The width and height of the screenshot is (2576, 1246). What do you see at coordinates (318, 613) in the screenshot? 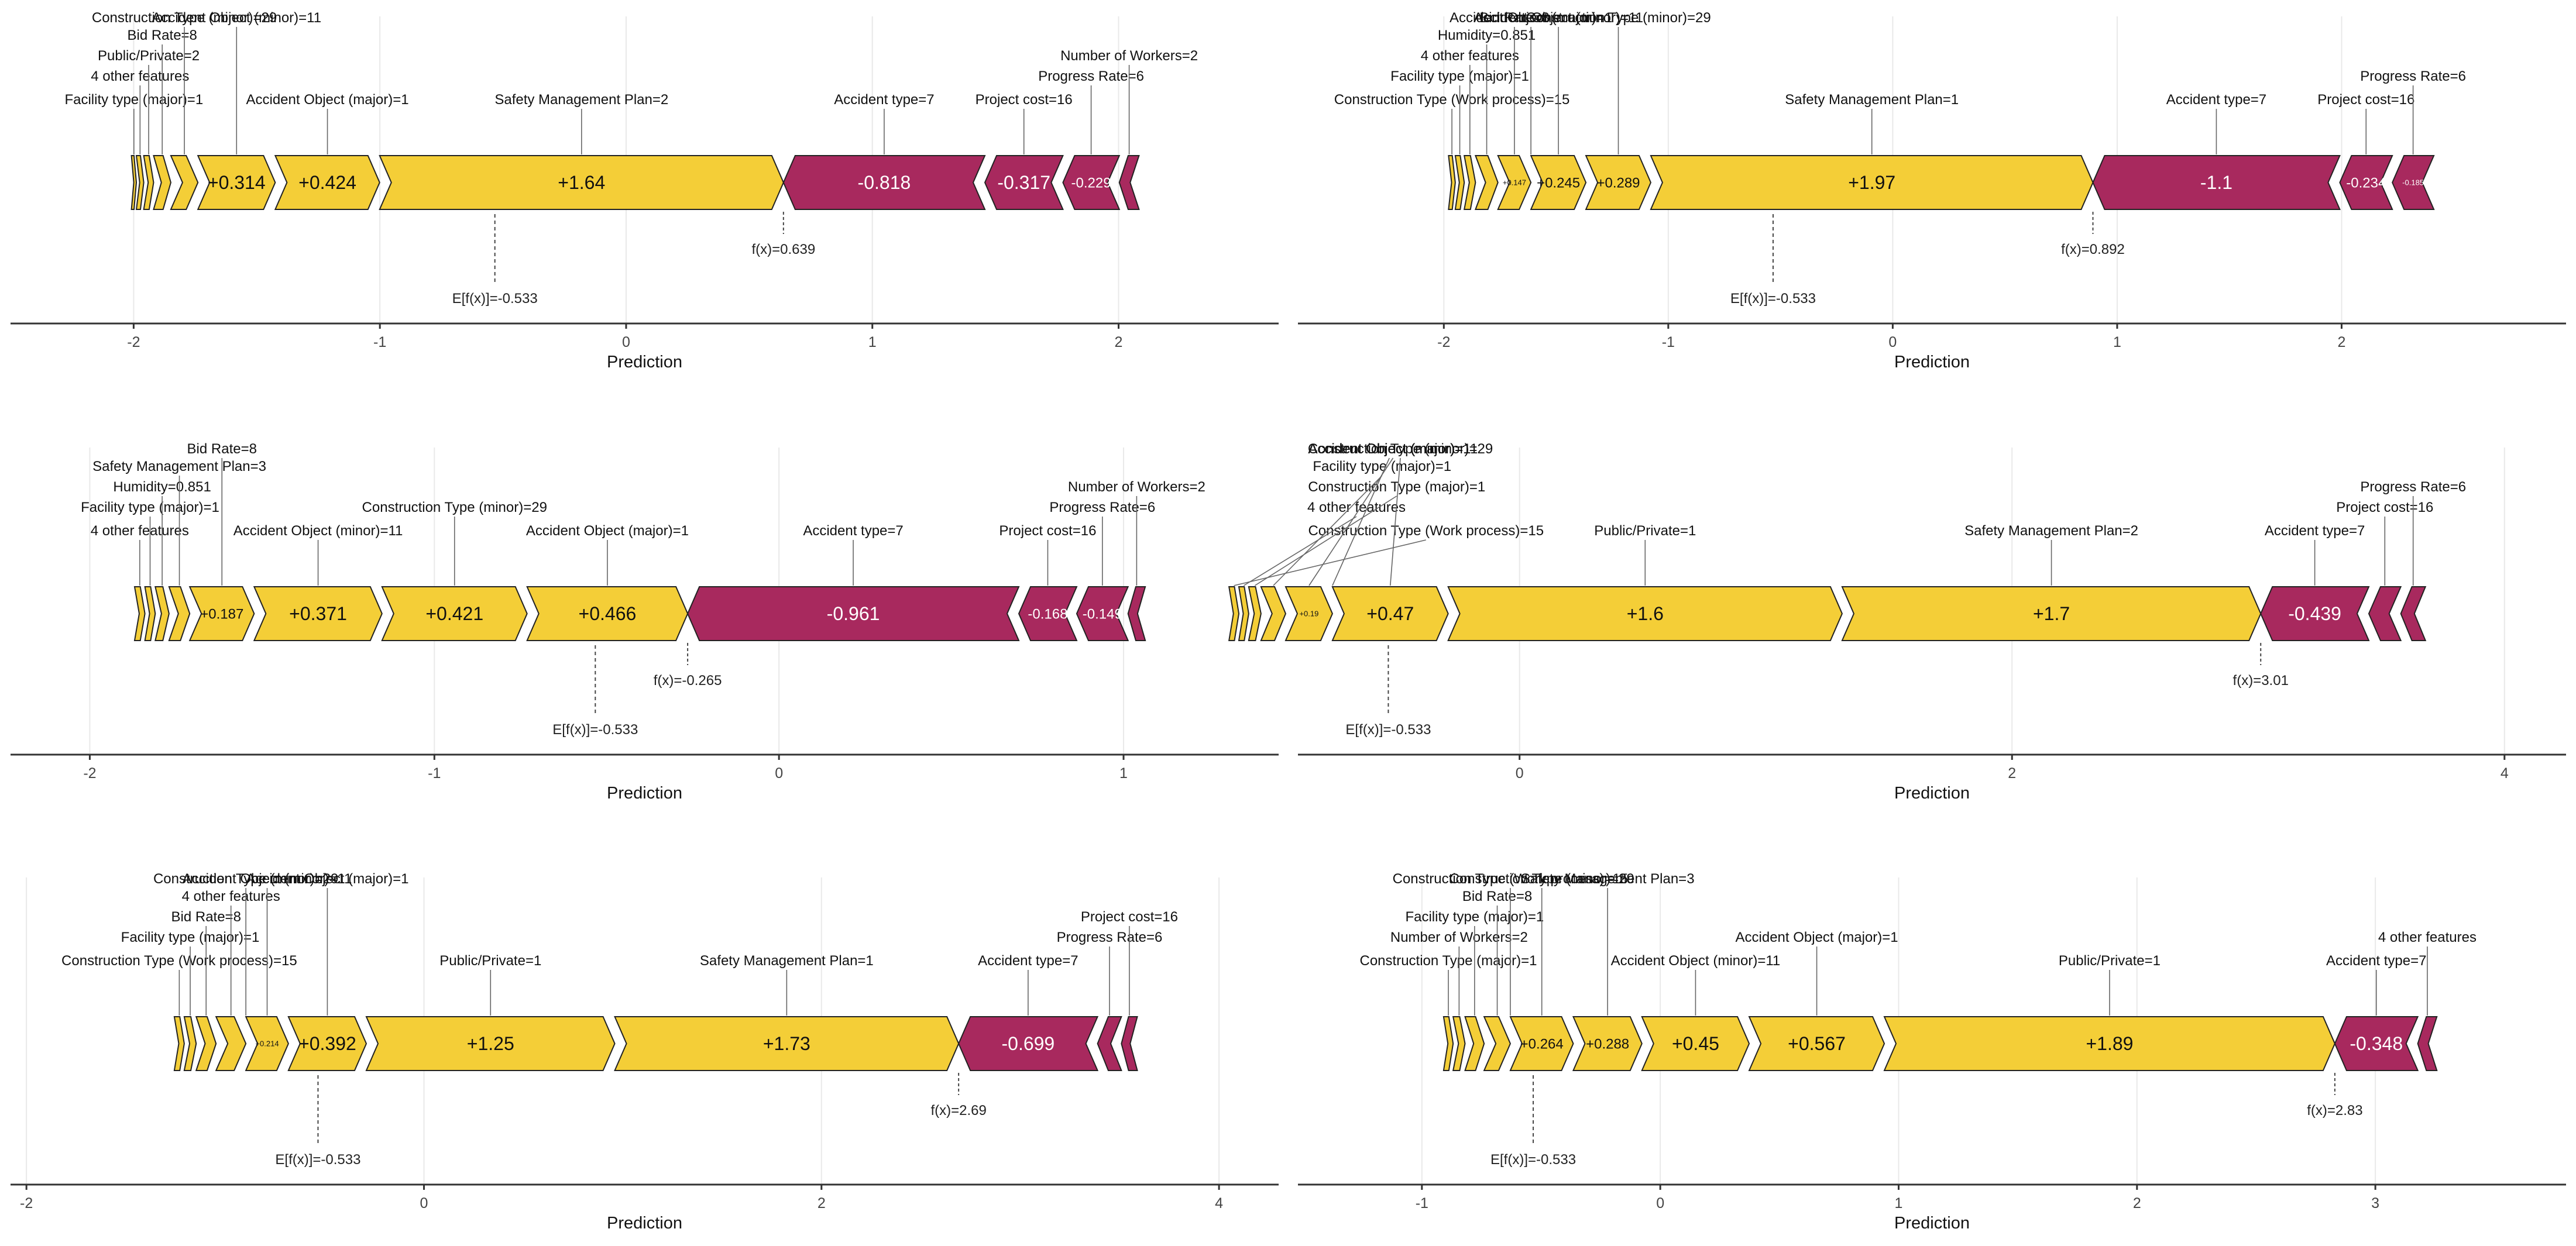
I see `segment-value-label: +0.371` at bounding box center [318, 613].